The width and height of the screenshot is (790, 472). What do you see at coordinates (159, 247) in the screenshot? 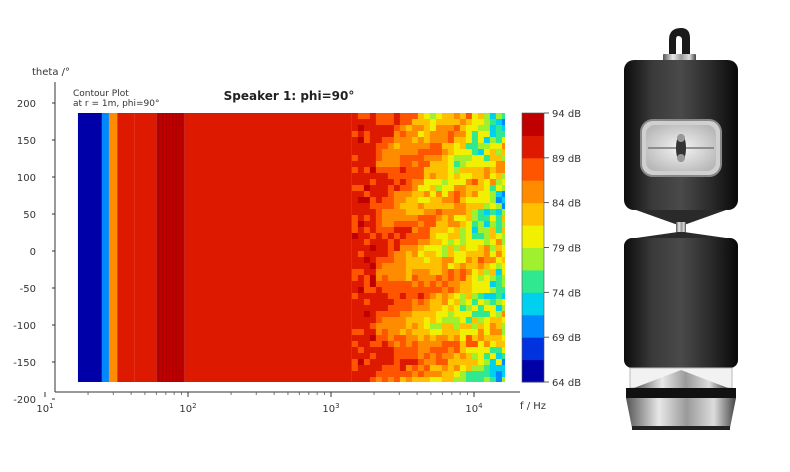
I see `heatmap-stripe` at bounding box center [159, 247].